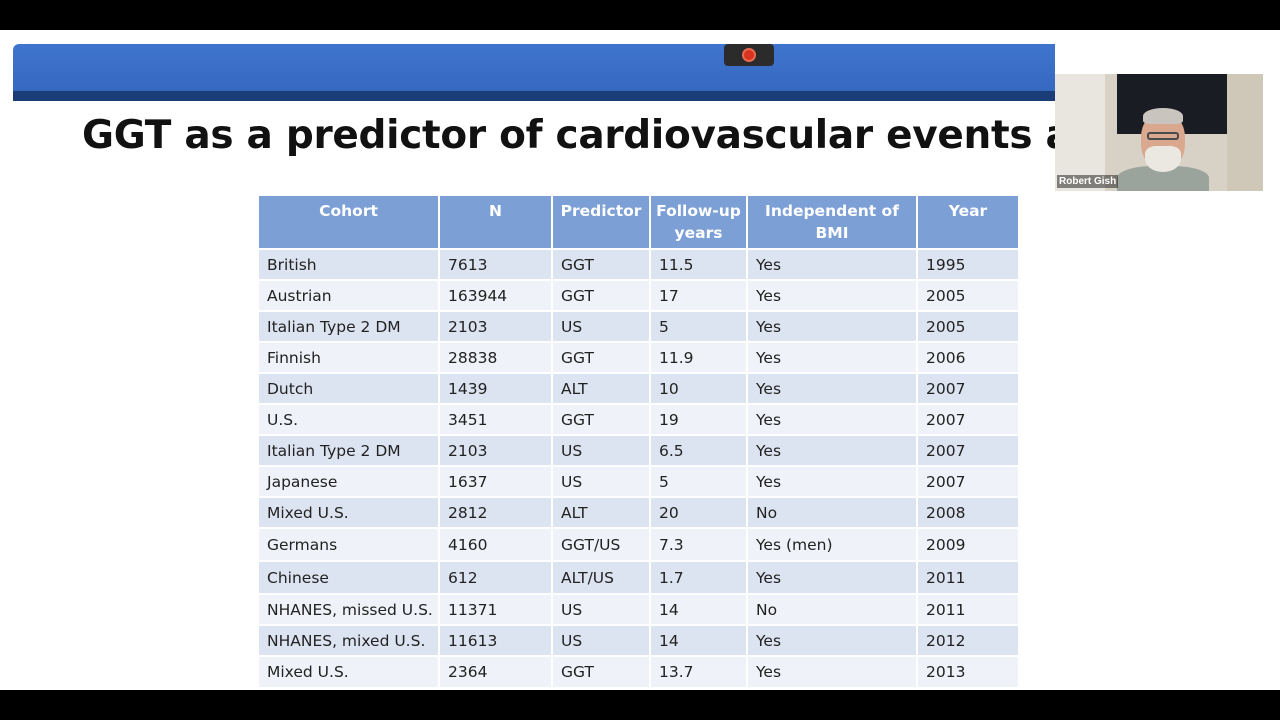  I want to click on cell-n: 11371, so click(496, 609).